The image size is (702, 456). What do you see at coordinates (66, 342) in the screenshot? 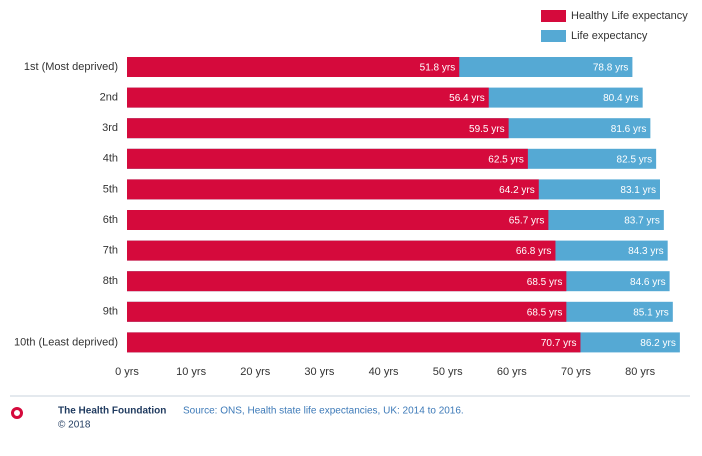
I see `y-tick-label: 10th (Least deprived)` at bounding box center [66, 342].